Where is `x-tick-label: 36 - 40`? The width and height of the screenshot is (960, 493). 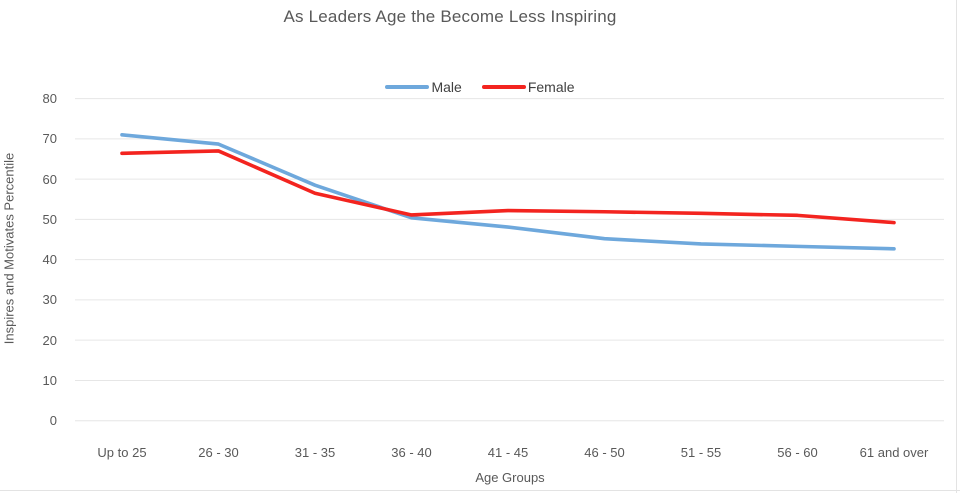
x-tick-label: 36 - 40 is located at coordinates (411, 452).